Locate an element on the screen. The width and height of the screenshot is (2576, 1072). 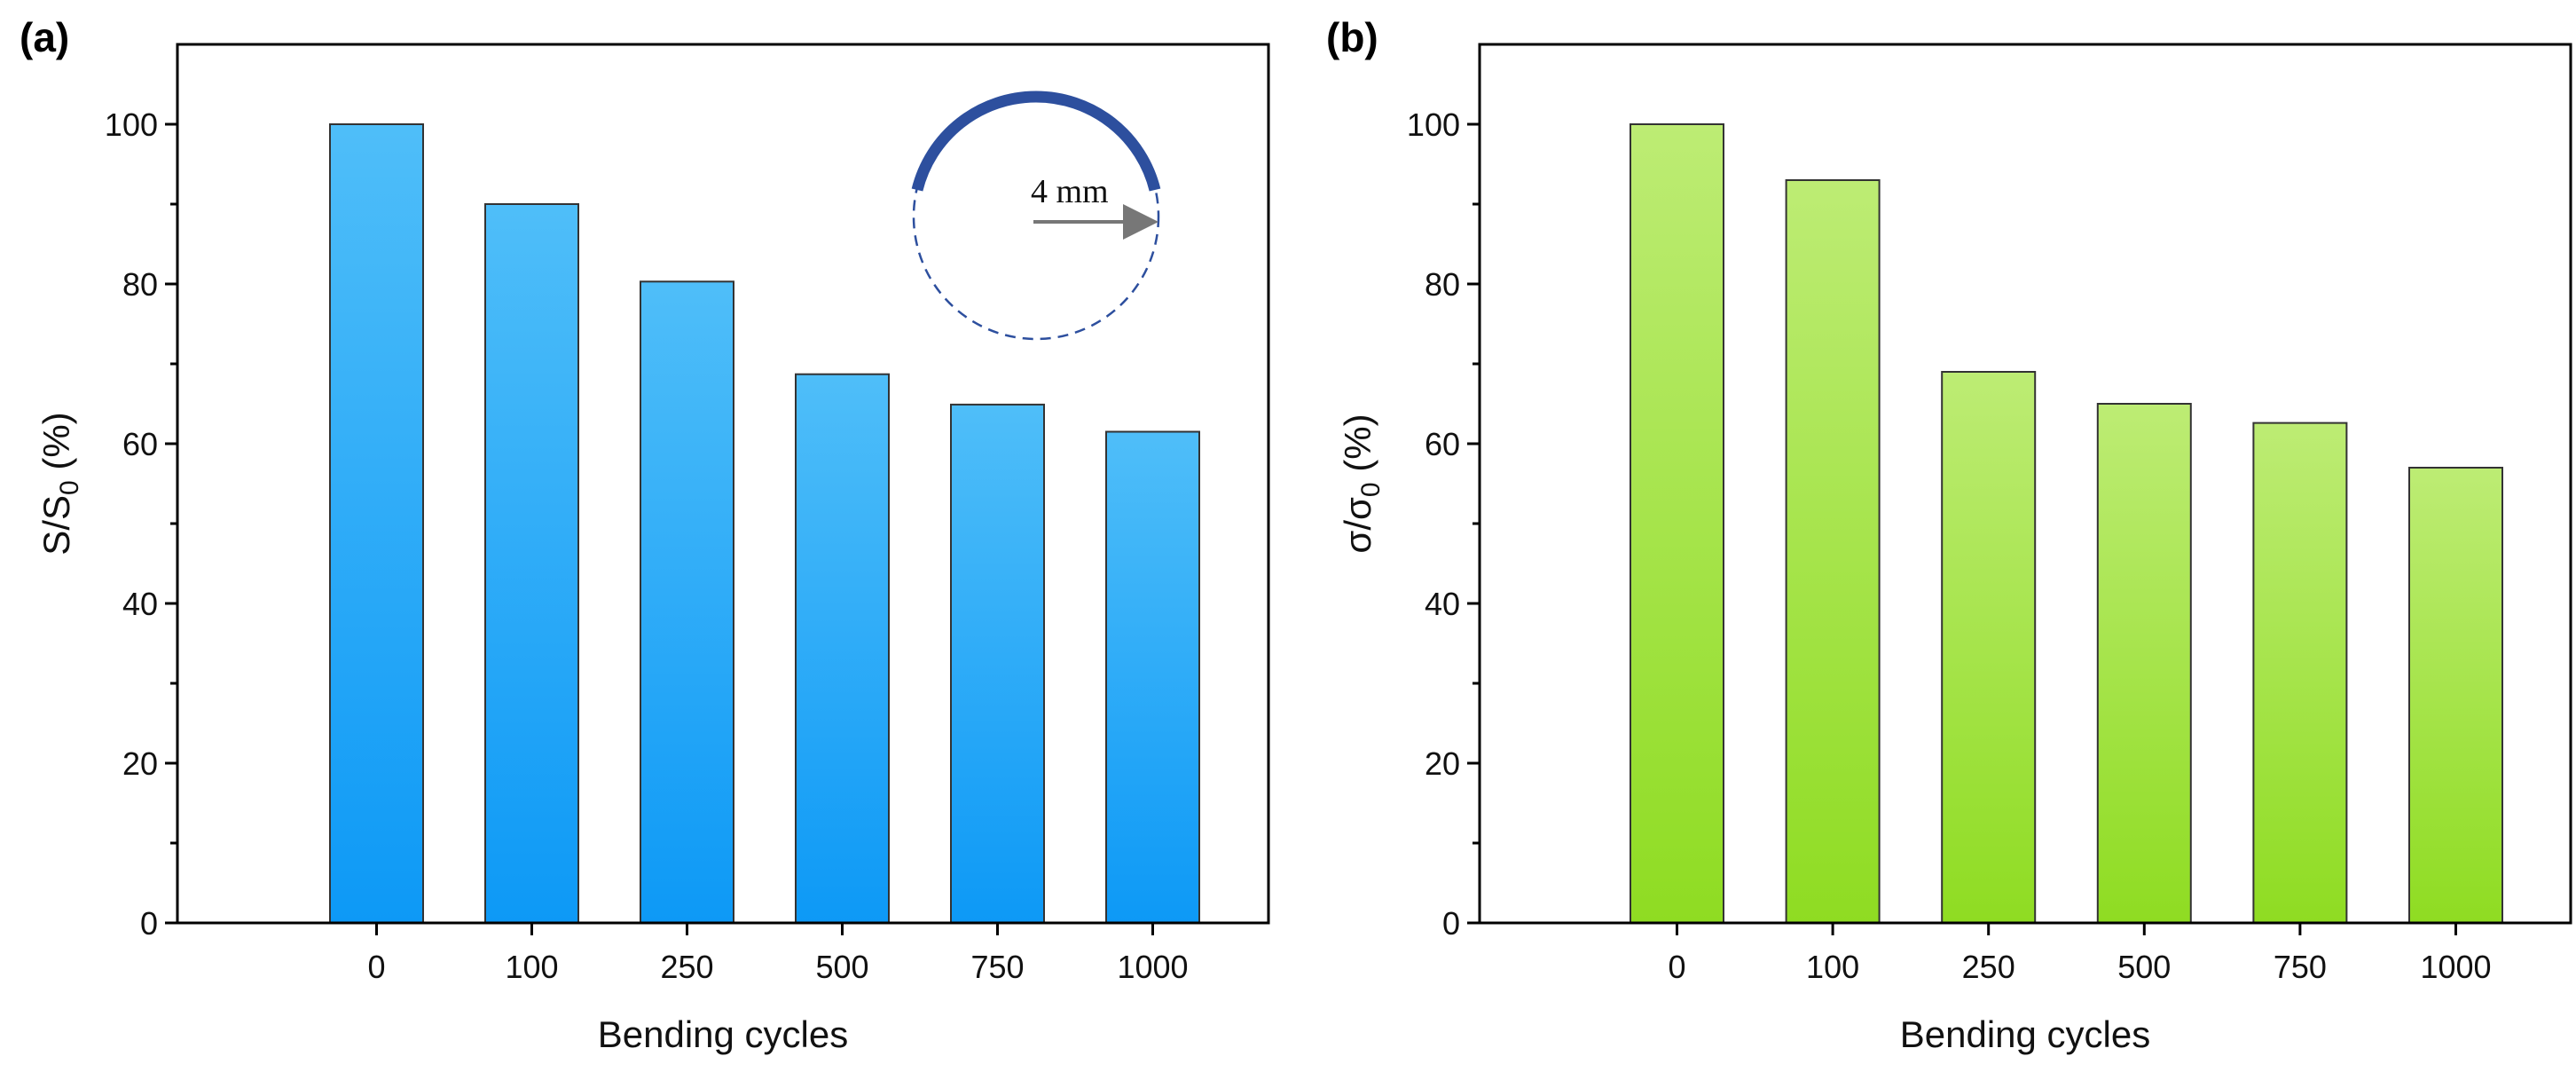
x-tick-label-b: 100 is located at coordinates (1832, 967).